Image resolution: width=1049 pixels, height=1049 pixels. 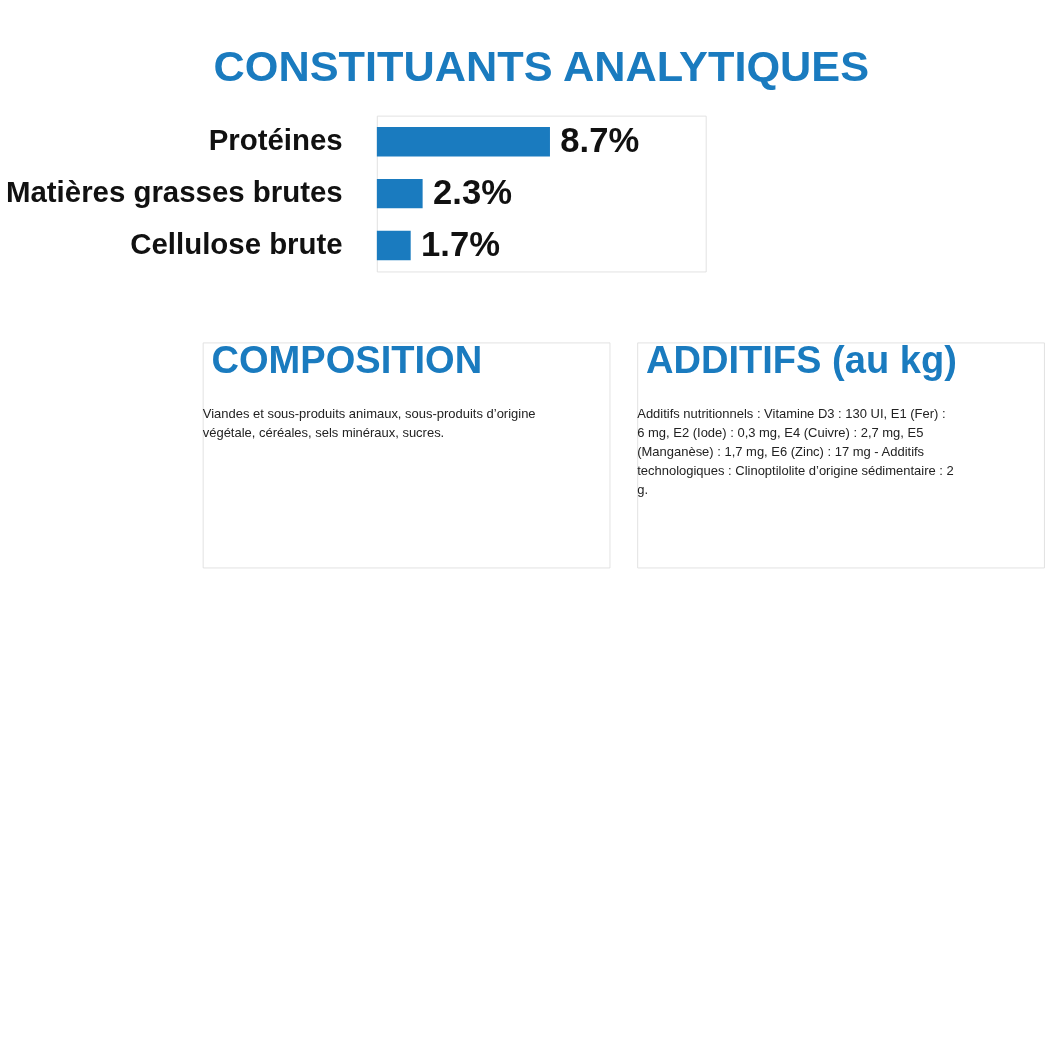 What do you see at coordinates (600, 140) in the screenshot?
I see `data-label: 8.7%` at bounding box center [600, 140].